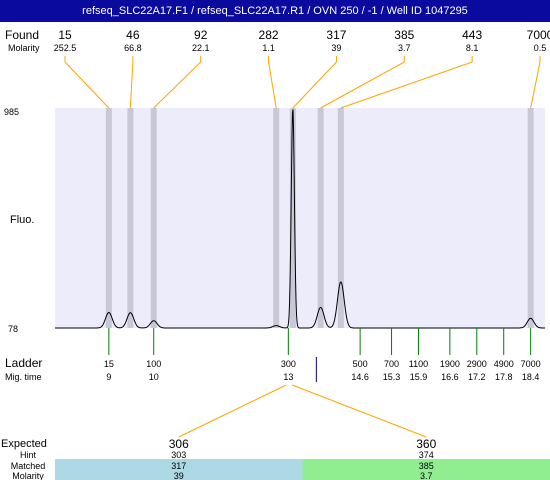  Describe the element at coordinates (472, 35) in the screenshot. I see `found-size-label: 443` at that location.